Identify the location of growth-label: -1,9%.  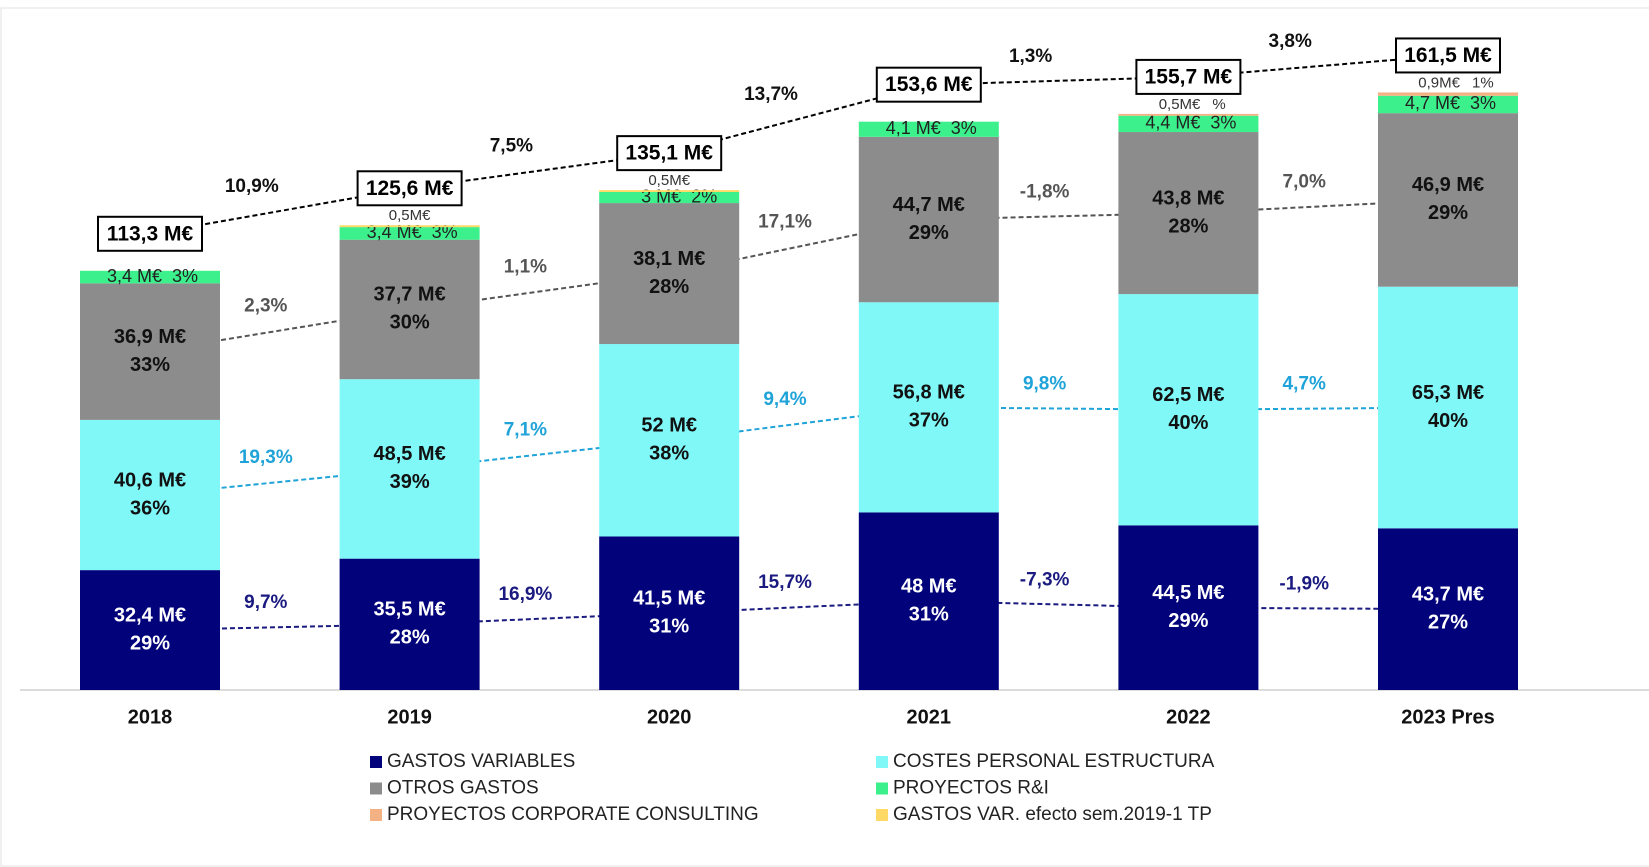
(1304, 583).